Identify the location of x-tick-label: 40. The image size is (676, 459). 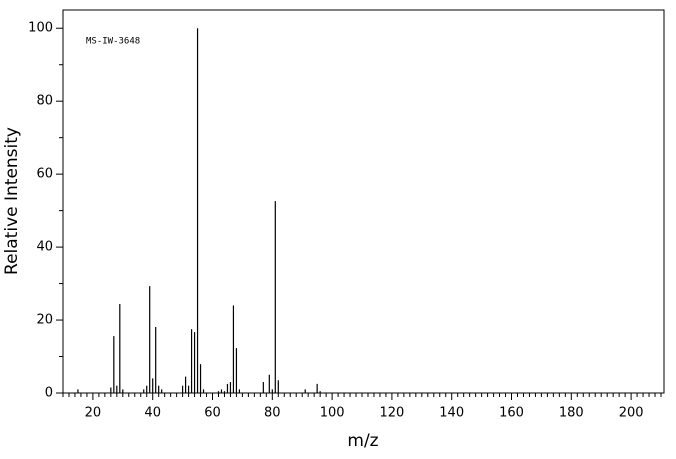
(152, 413).